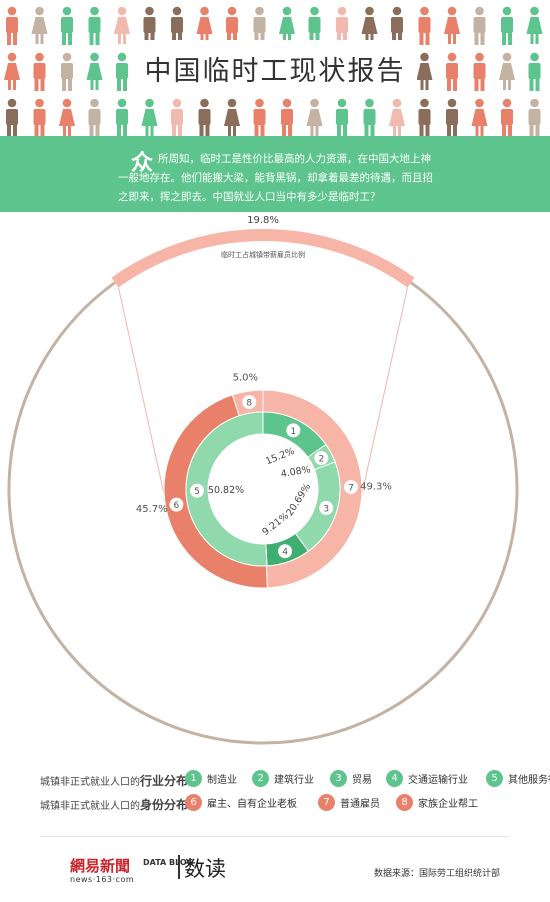  Describe the element at coordinates (280, 456) in the screenshot. I see `industry-value-label-1: 15.2%` at that location.